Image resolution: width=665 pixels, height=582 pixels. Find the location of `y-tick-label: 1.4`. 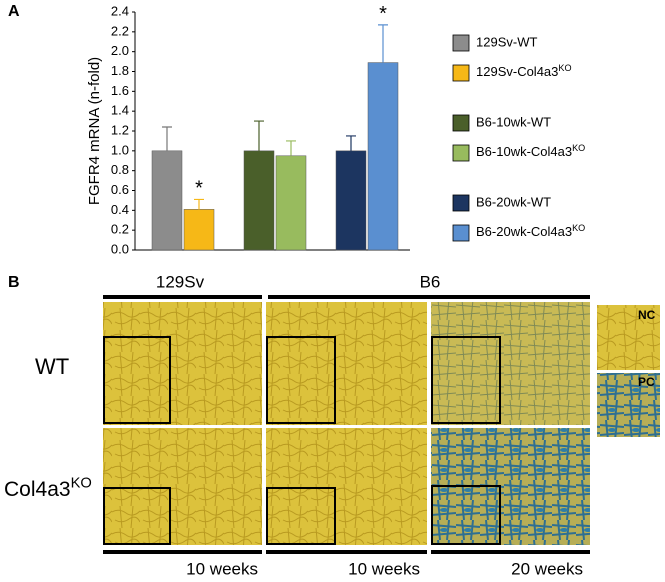

y-tick-label: 1.4 is located at coordinates (120, 110).